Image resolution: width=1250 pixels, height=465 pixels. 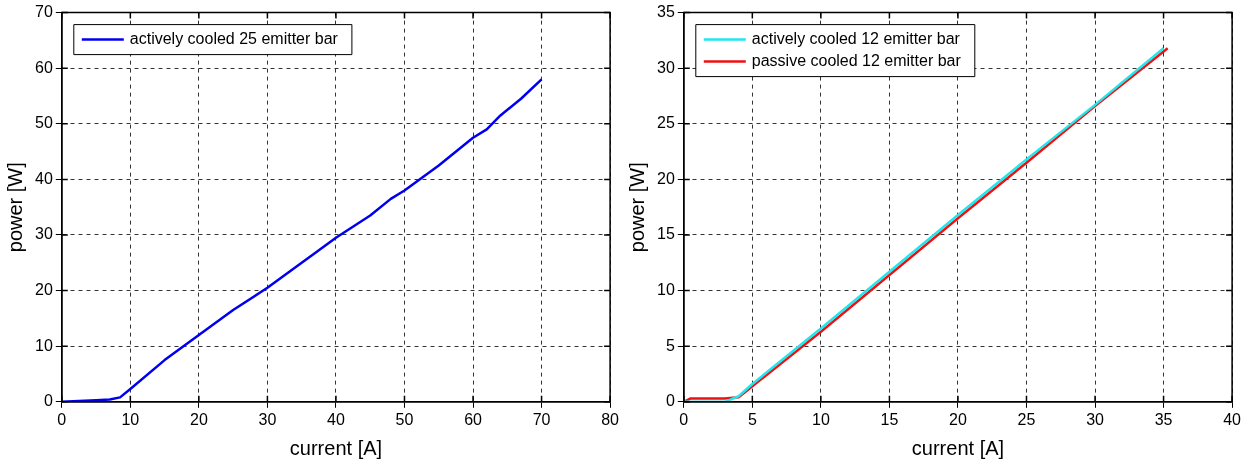 What do you see at coordinates (473, 419) in the screenshot?
I see `x-tick-label: 60` at bounding box center [473, 419].